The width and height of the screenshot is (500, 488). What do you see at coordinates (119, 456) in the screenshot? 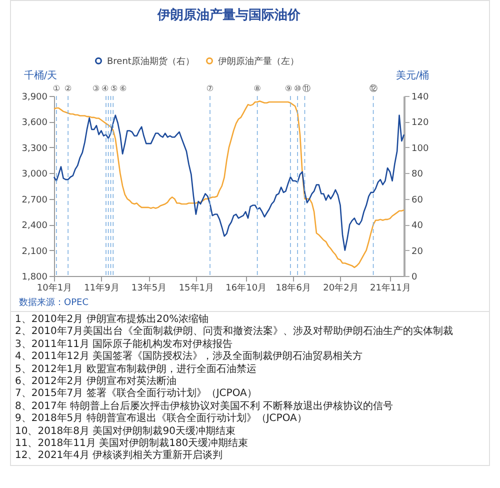
I see `text: 12、2021年4月 伊核谈判相关方重新开启谈判` at bounding box center [119, 456].